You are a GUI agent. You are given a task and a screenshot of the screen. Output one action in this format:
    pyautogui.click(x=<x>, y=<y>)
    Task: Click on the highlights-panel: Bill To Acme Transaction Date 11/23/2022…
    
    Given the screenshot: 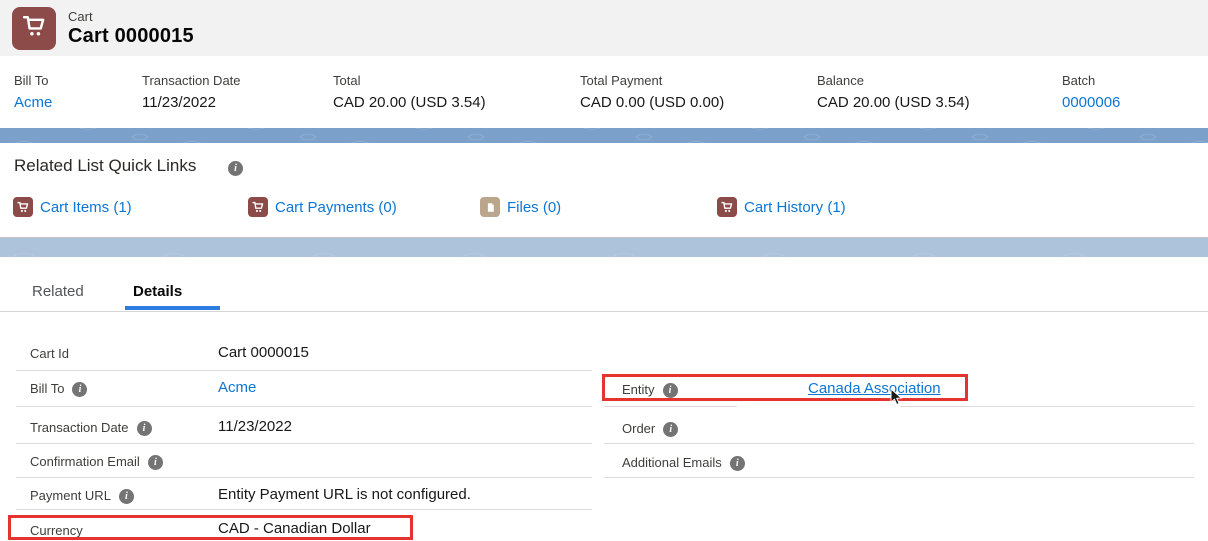 What is the action you would take?
    pyautogui.click(x=604, y=92)
    